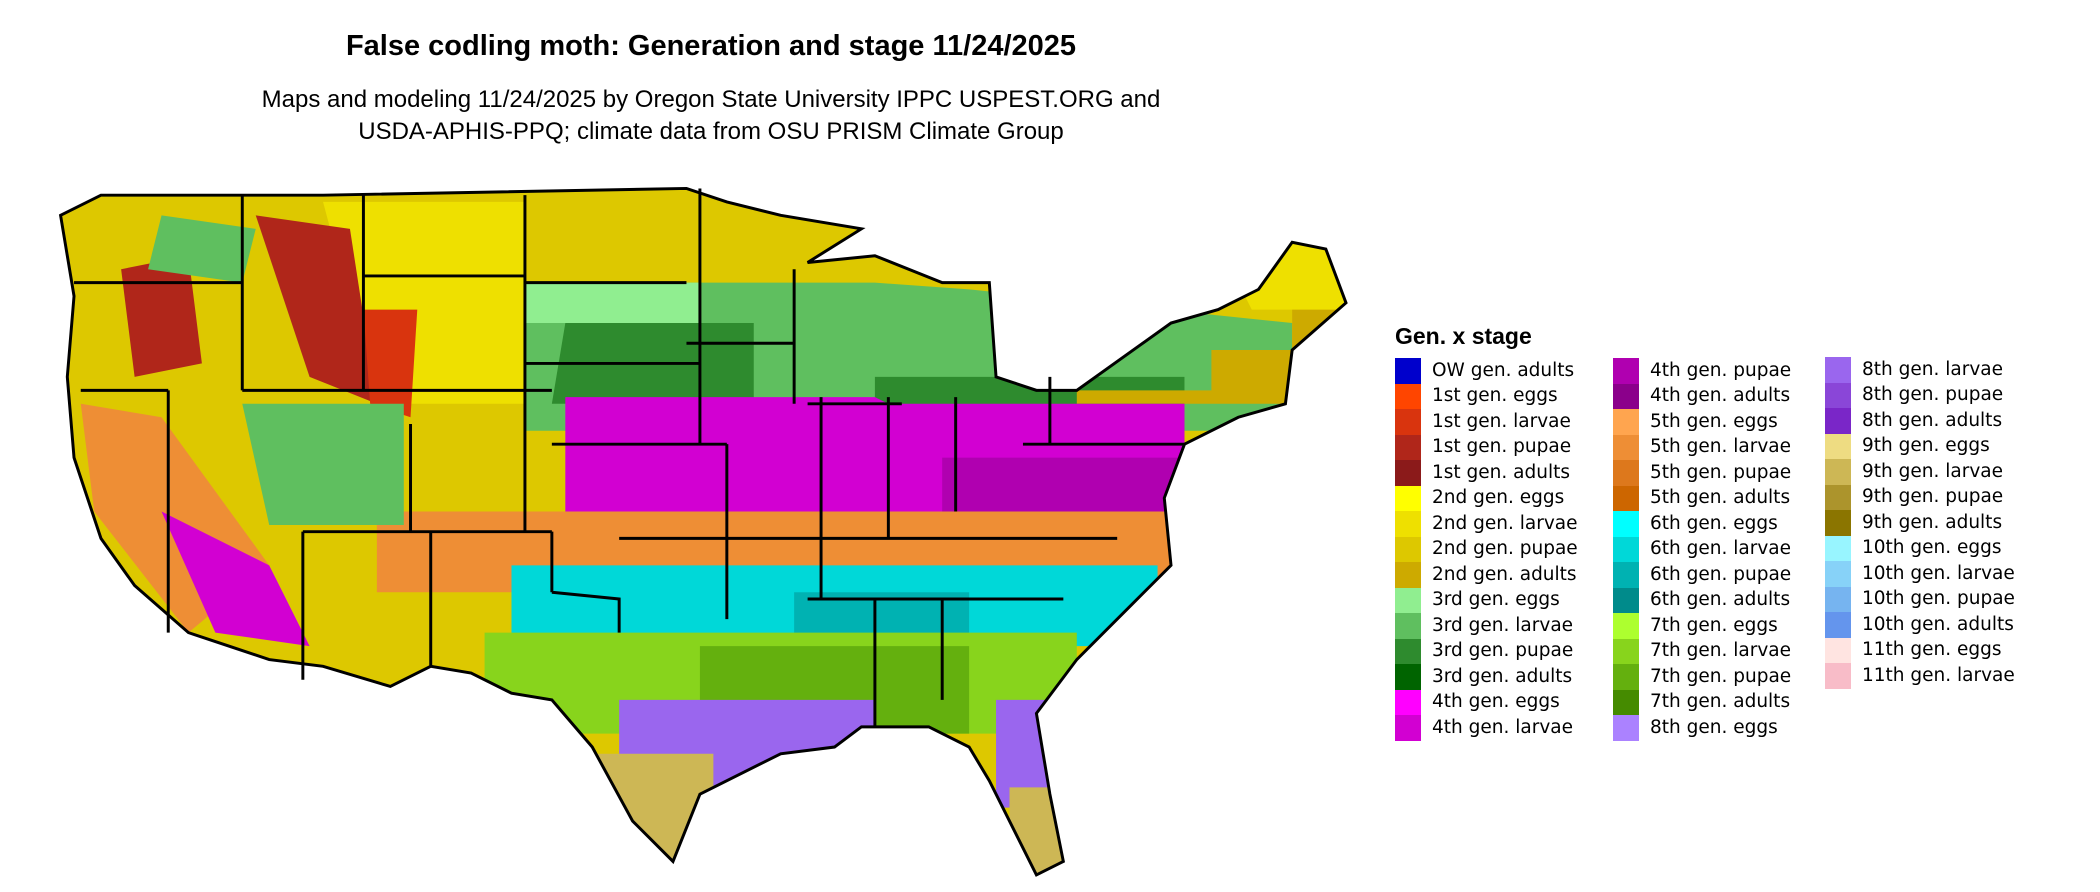 The width and height of the screenshot is (2100, 892). What do you see at coordinates (1932, 522) in the screenshot?
I see `legend-label: 9th gen. adults` at bounding box center [1932, 522].